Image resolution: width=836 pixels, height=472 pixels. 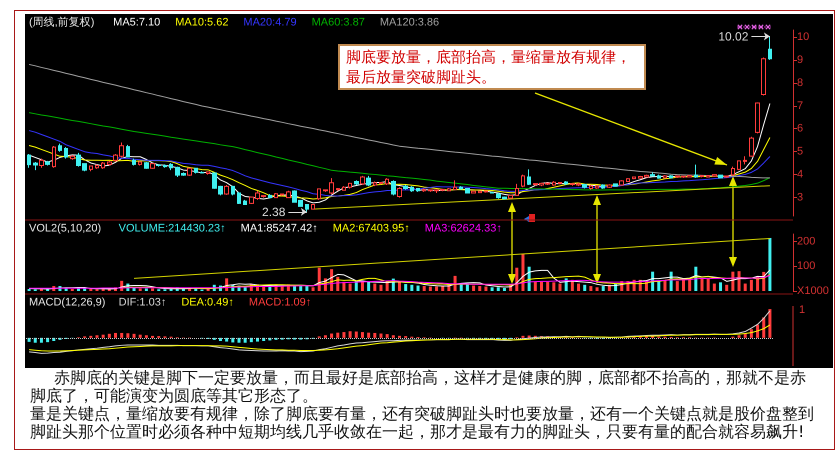 What do you see at coordinates (418, 386) in the screenshot?
I see `text: 赤脚底的关键是脚下一定要放量，而且最好是底部抬高，这样才是健康的脚，底部都不抬高的，那就不是赤脚底了，可能演变为圆底等其它形态了。` at bounding box center [418, 386].